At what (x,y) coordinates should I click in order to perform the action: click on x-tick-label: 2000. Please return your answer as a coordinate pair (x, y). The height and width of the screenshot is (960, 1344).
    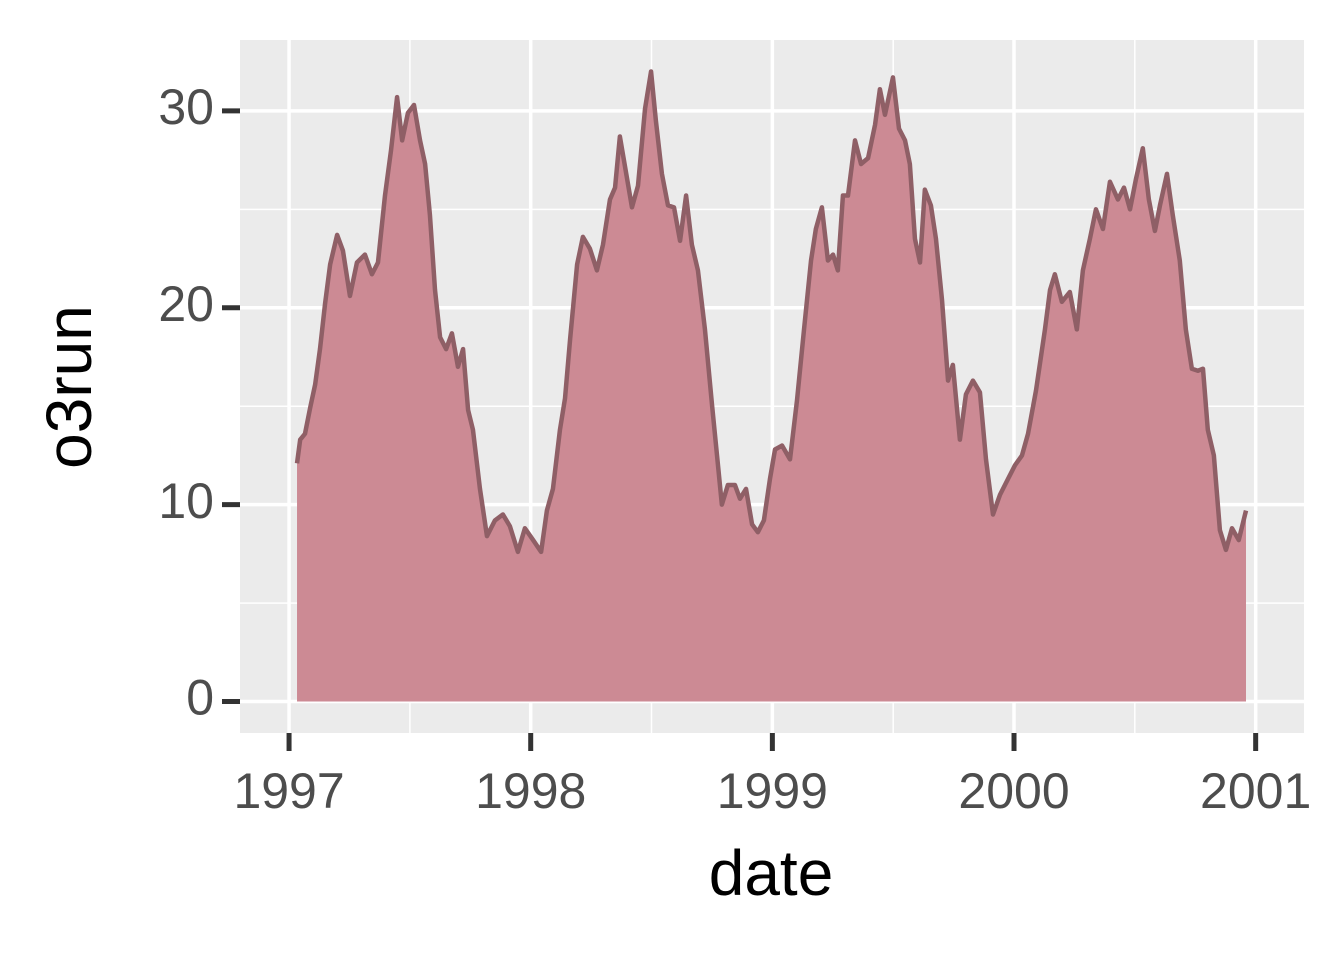
    Looking at the image, I should click on (1013, 791).